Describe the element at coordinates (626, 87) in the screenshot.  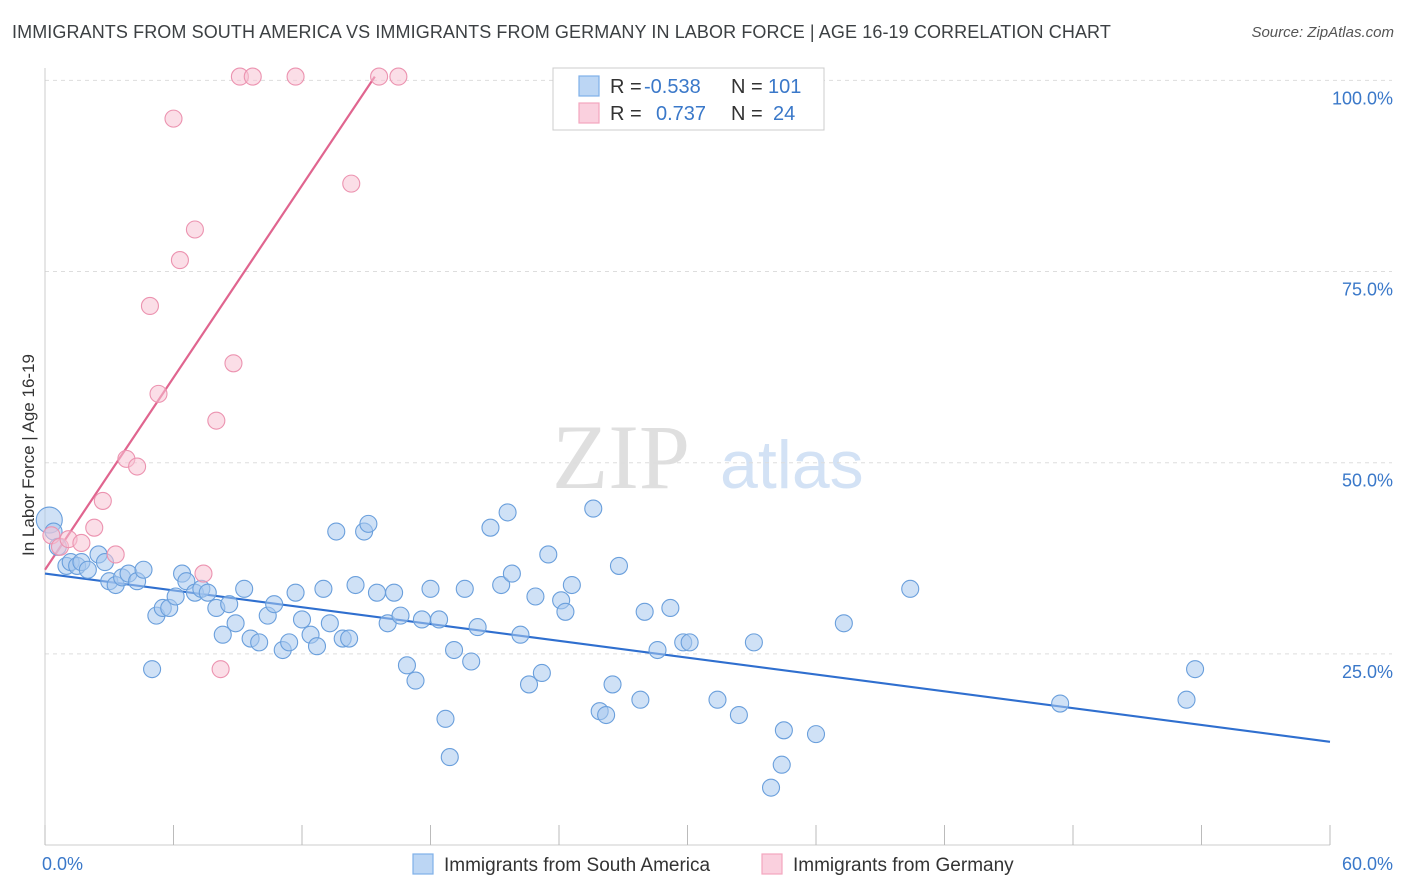
I see `legend-r-label-blue: R =` at that location.